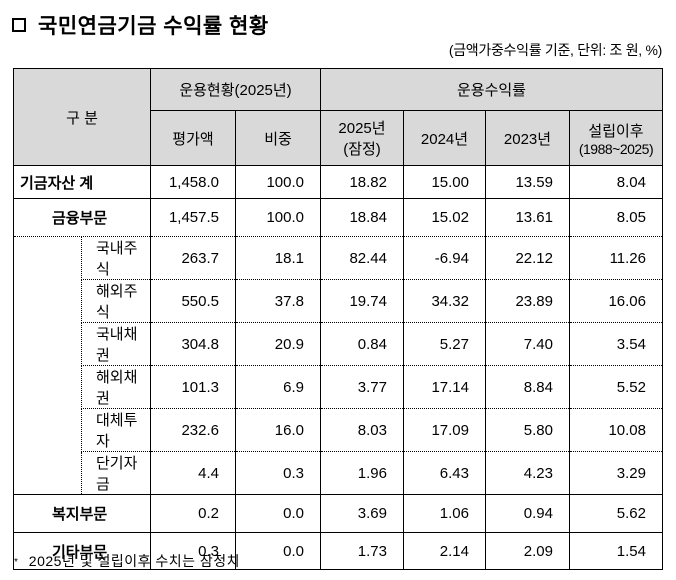  What do you see at coordinates (616, 430) in the screenshot?
I see `cell-since: 10.08` at bounding box center [616, 430].